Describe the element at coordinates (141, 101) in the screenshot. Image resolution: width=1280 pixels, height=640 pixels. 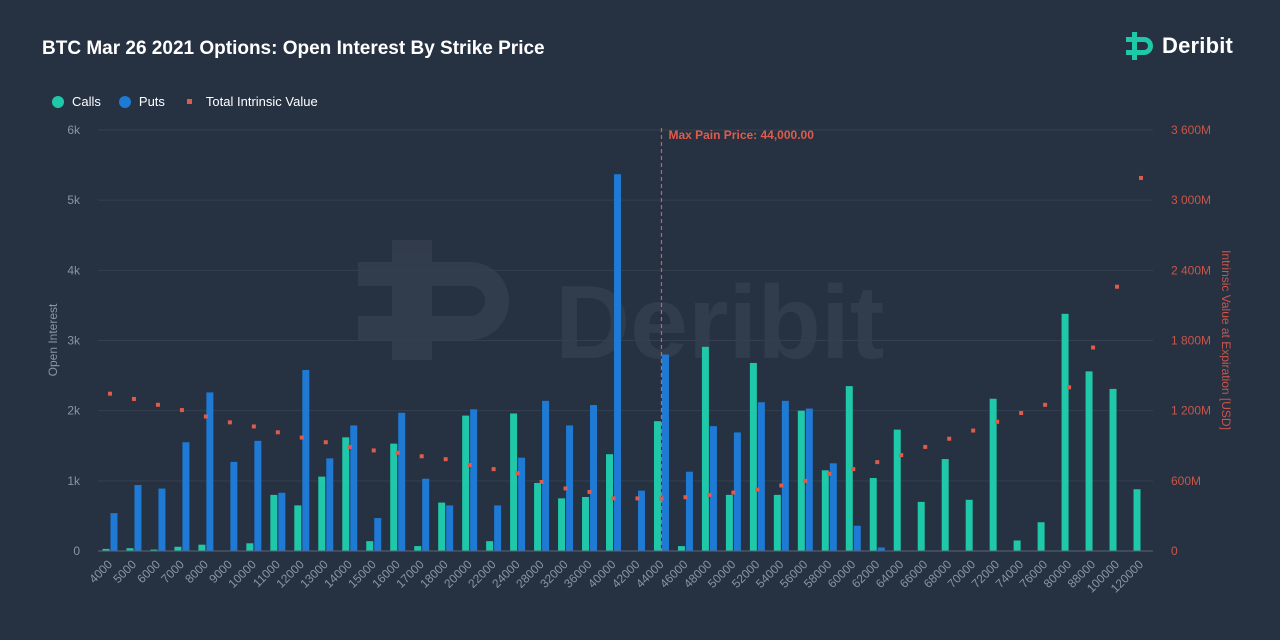
I see `legend-item-puts: Puts` at that location.